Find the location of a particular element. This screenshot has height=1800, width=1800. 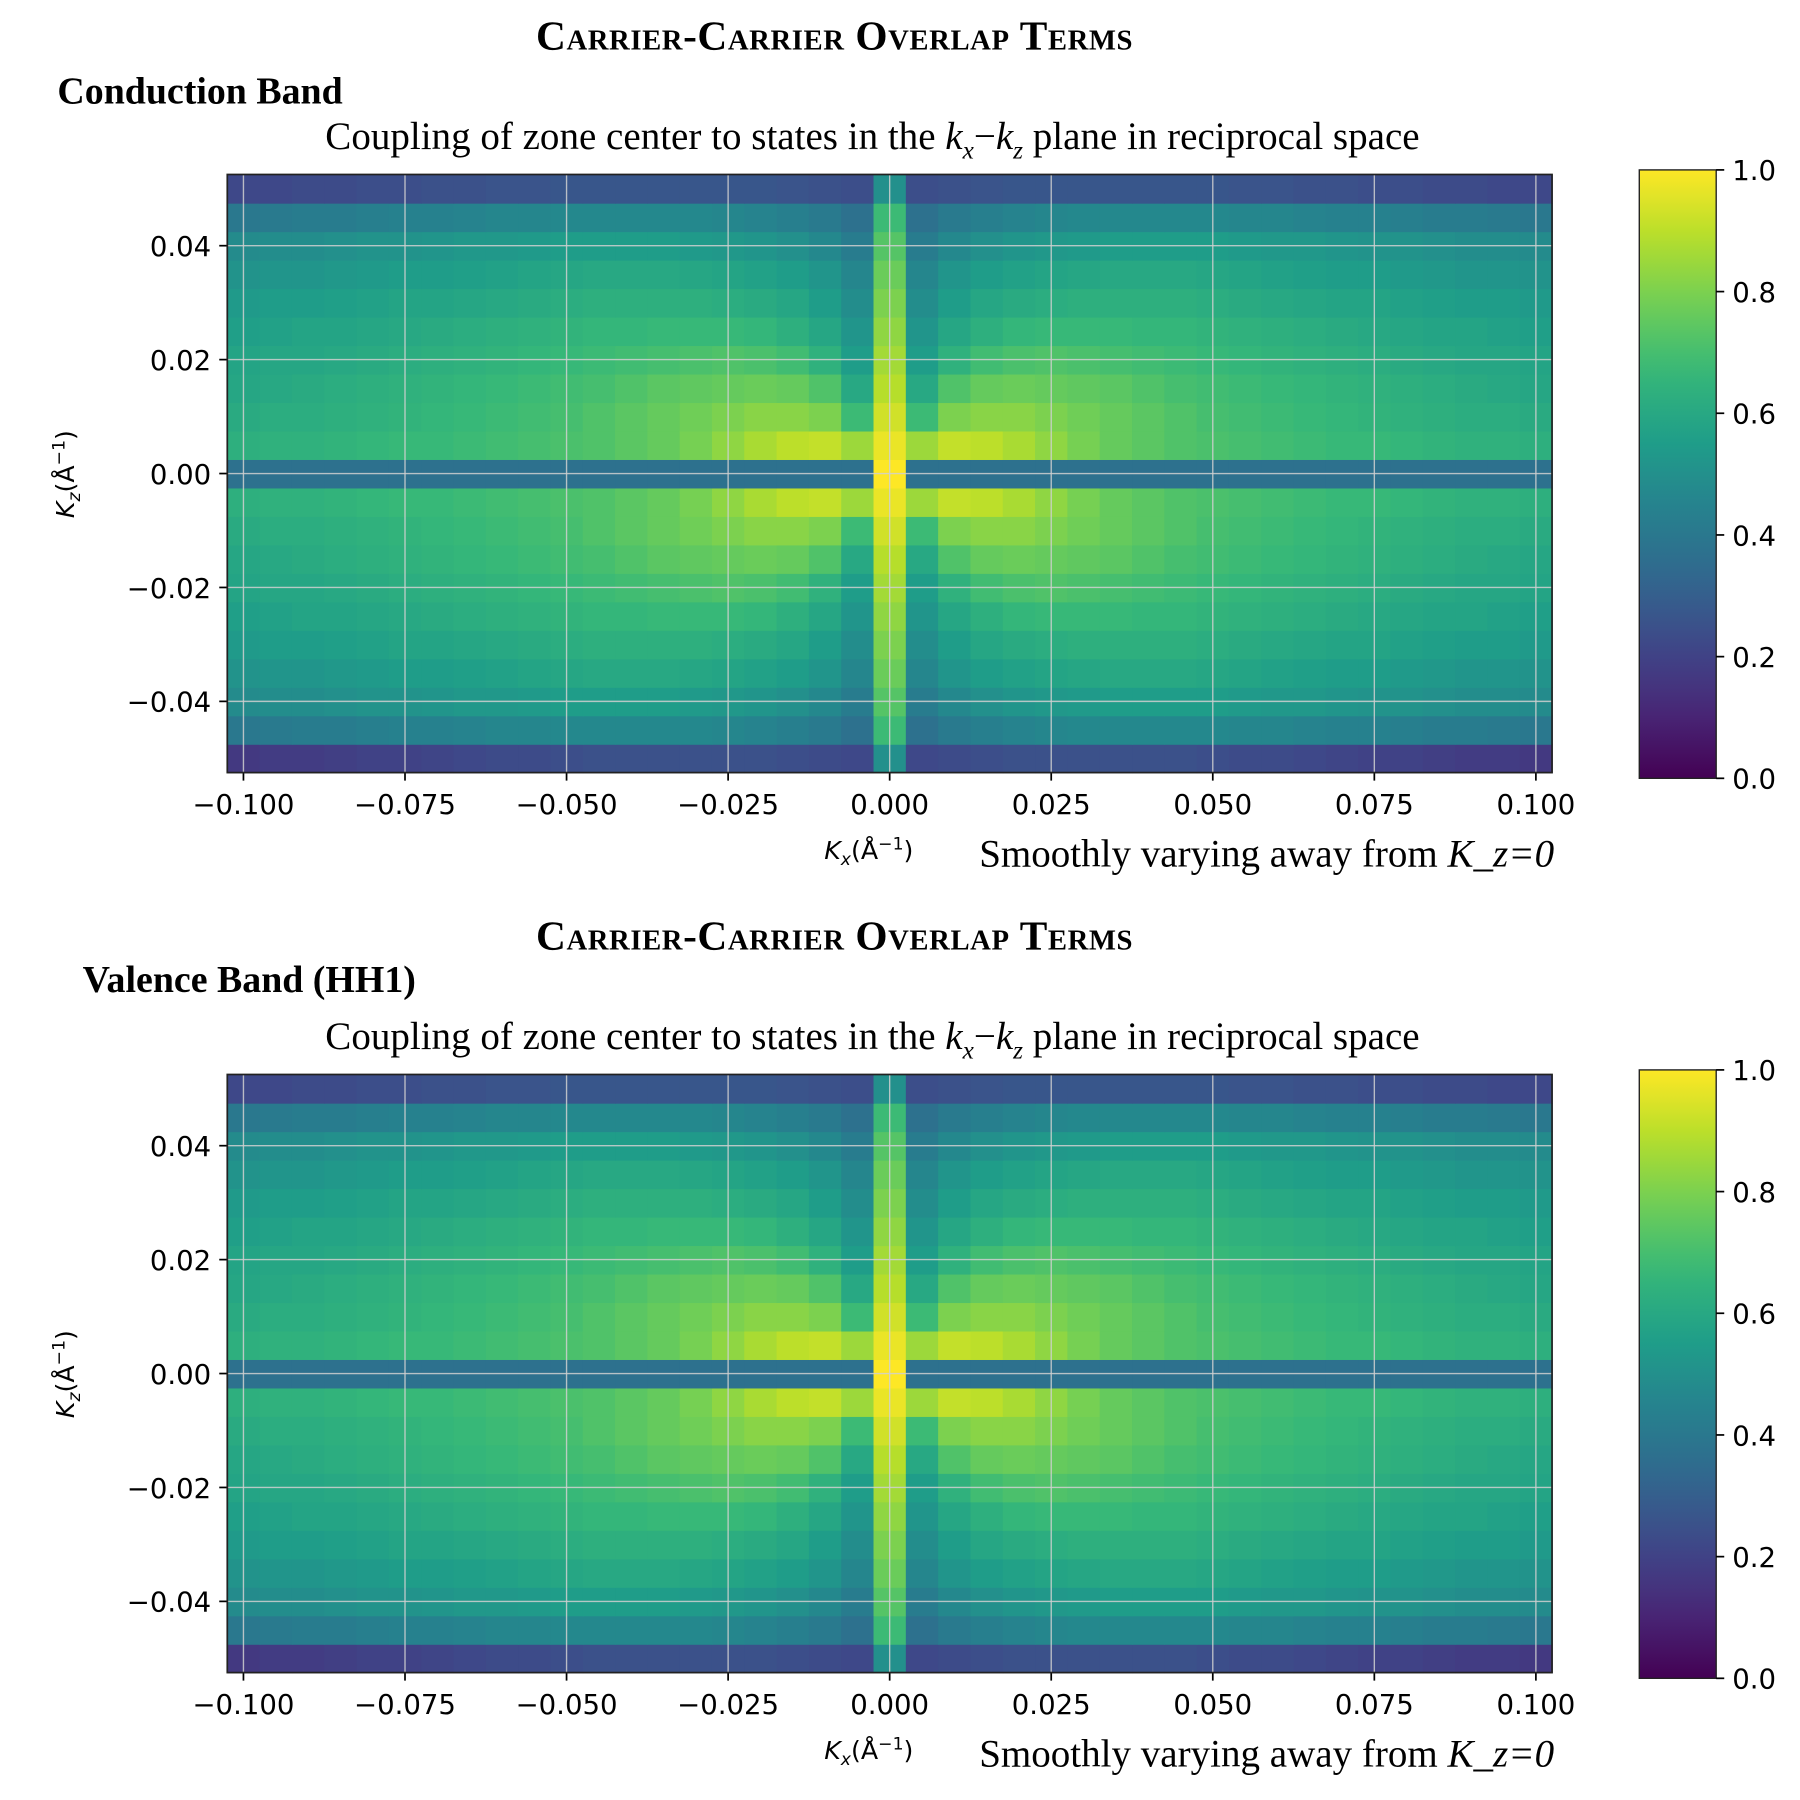

colorbar-tick-label: 0.4 is located at coordinates (1754, 536).